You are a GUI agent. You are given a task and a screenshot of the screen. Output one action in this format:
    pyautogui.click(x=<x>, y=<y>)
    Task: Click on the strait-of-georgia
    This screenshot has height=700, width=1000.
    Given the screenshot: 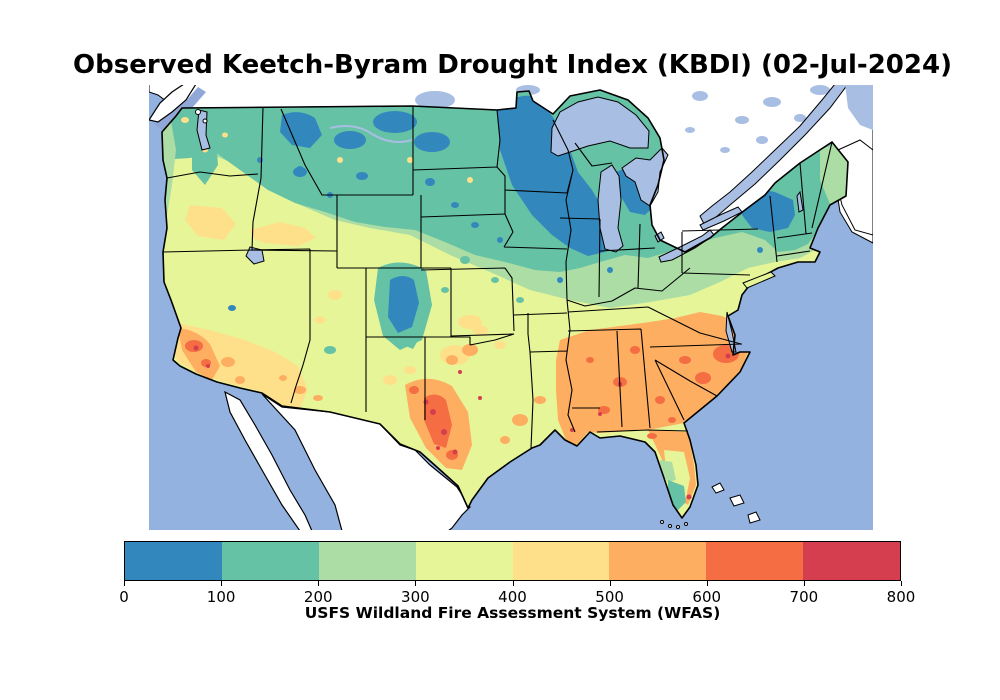 What is the action you would take?
    pyautogui.click(x=180, y=108)
    